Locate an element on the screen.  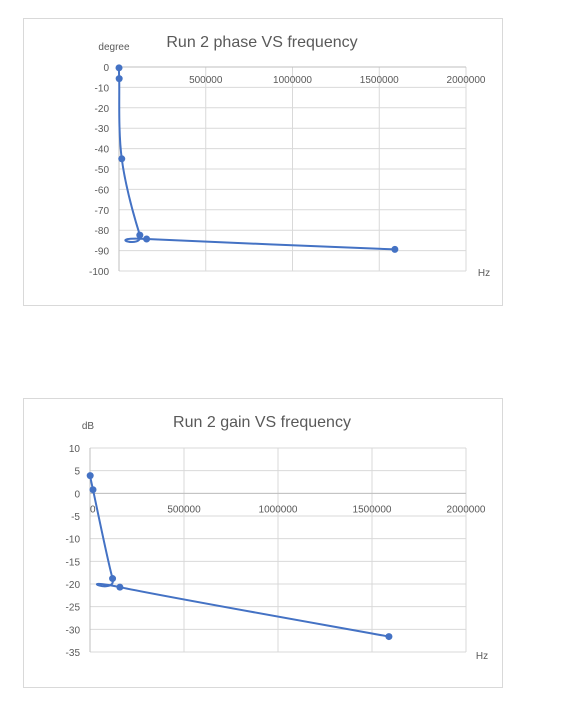
x-tick-label: 0 is located at coordinates (93, 509).